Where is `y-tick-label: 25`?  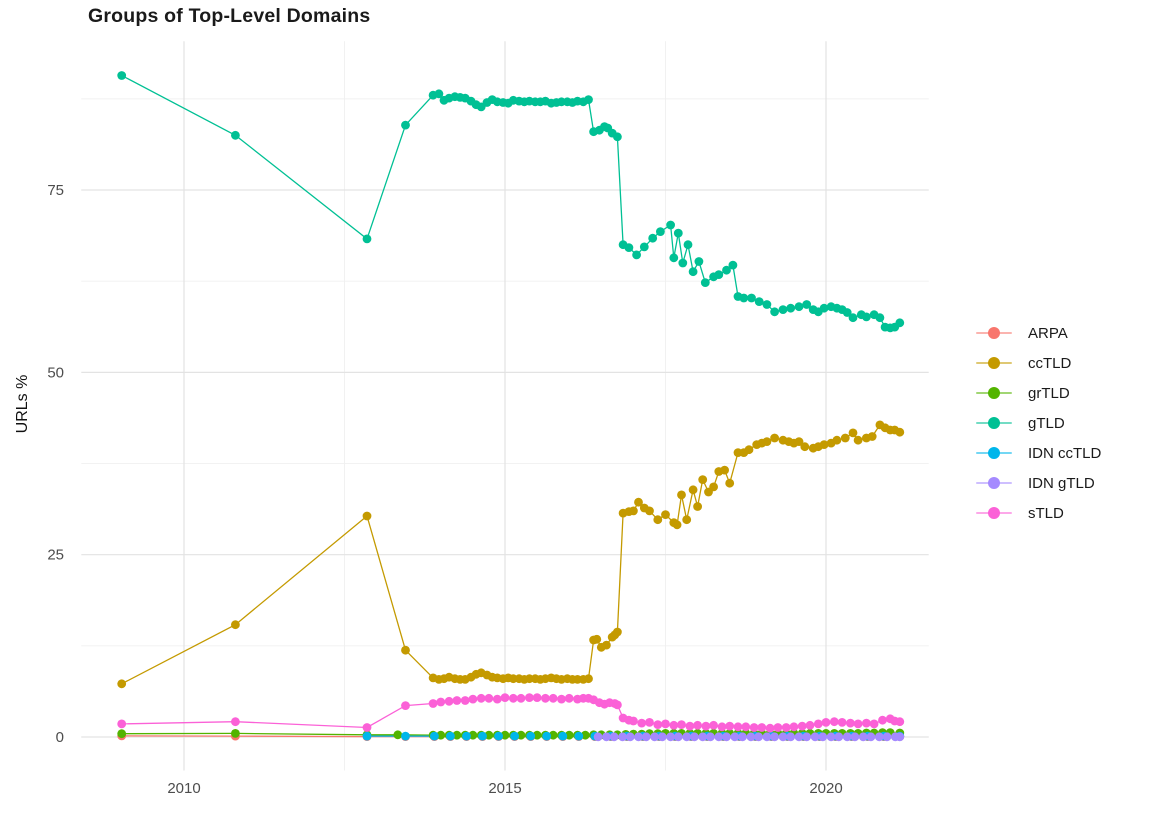
y-tick-label: 25 is located at coordinates (55, 555).